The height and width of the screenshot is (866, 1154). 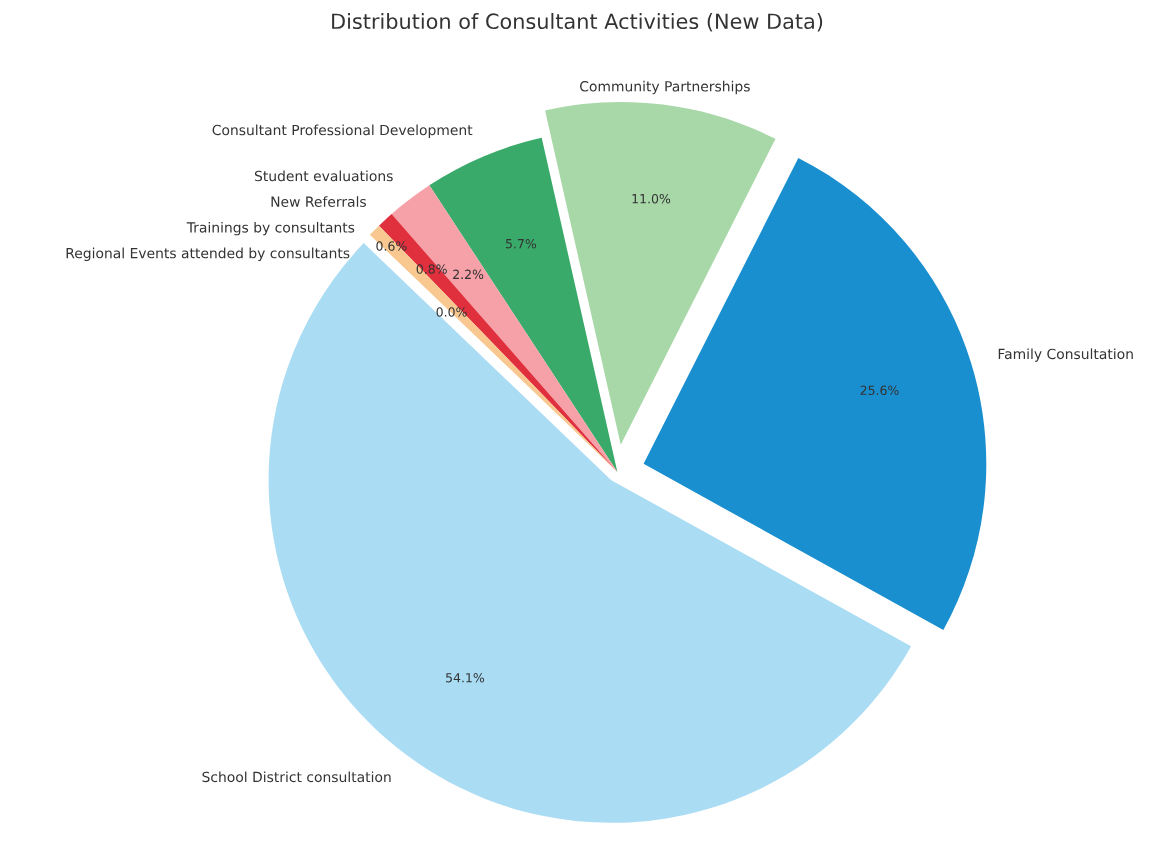 What do you see at coordinates (577, 22) in the screenshot?
I see `chart-title: Distribution of Consultant Activities (New Data)` at bounding box center [577, 22].